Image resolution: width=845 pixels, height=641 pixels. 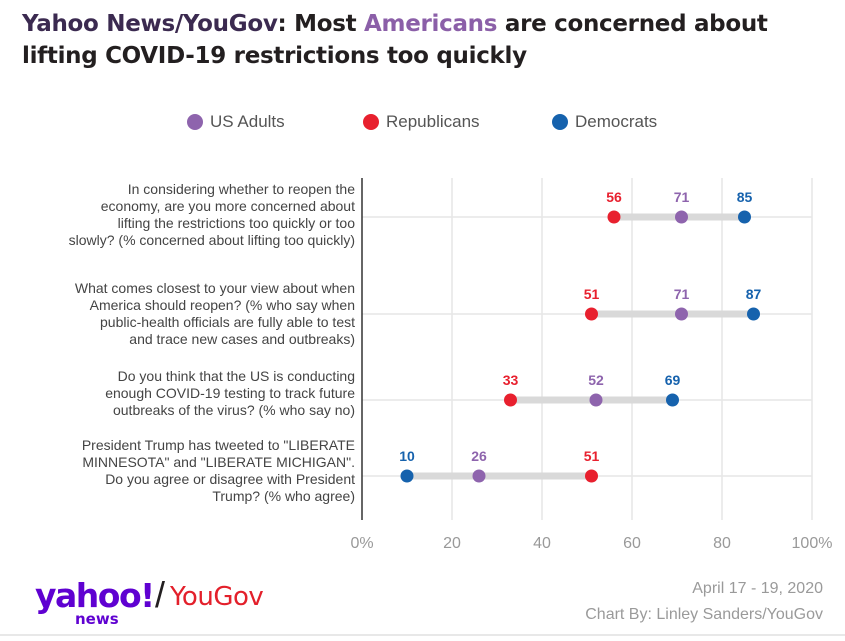 What do you see at coordinates (433, 121) in the screenshot?
I see `legend-label-republicans: Republicans` at bounding box center [433, 121].